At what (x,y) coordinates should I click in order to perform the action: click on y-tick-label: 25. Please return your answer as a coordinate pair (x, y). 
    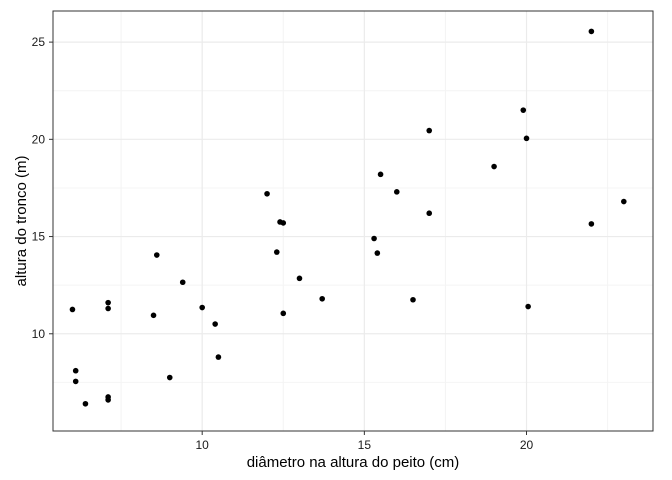
    Looking at the image, I should click on (39, 42).